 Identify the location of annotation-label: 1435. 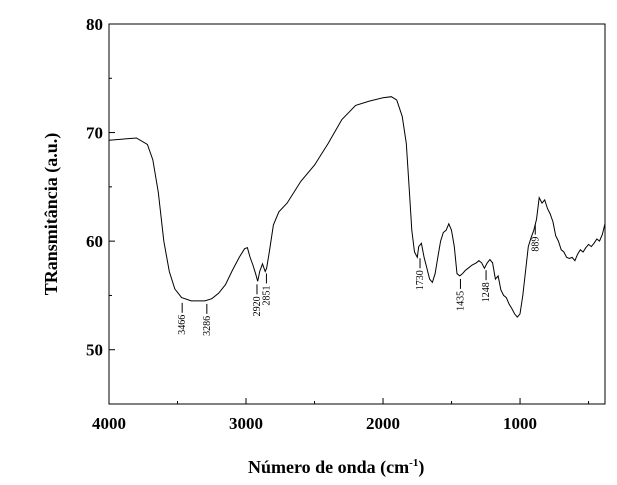
(460, 301).